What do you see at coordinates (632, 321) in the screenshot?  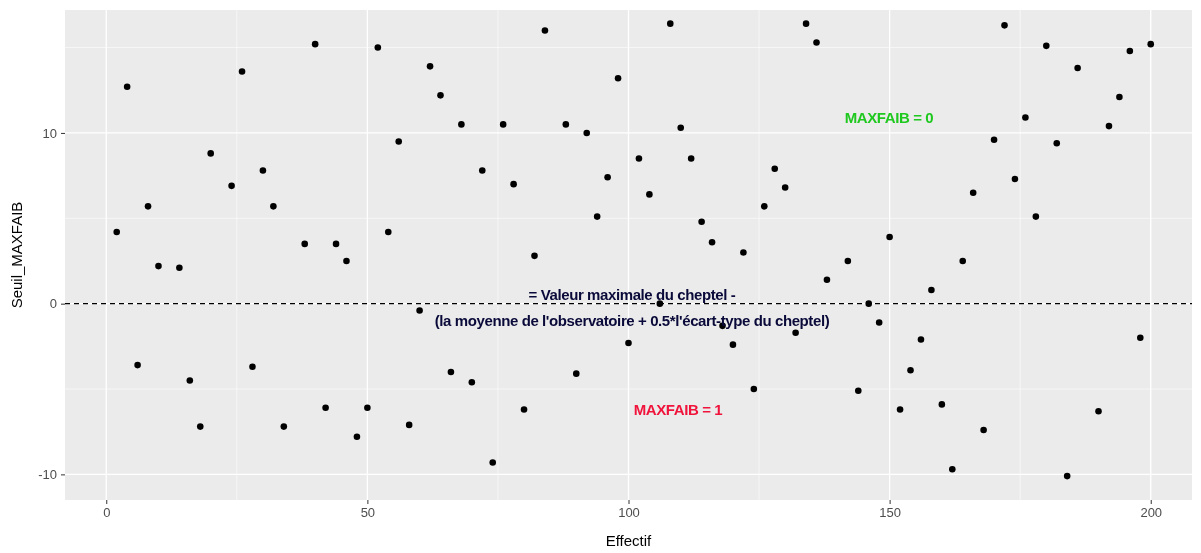 I see `annotation: (la moyenne de l'observatoire + 0.5*l'écart-type du cheptel)` at bounding box center [632, 321].